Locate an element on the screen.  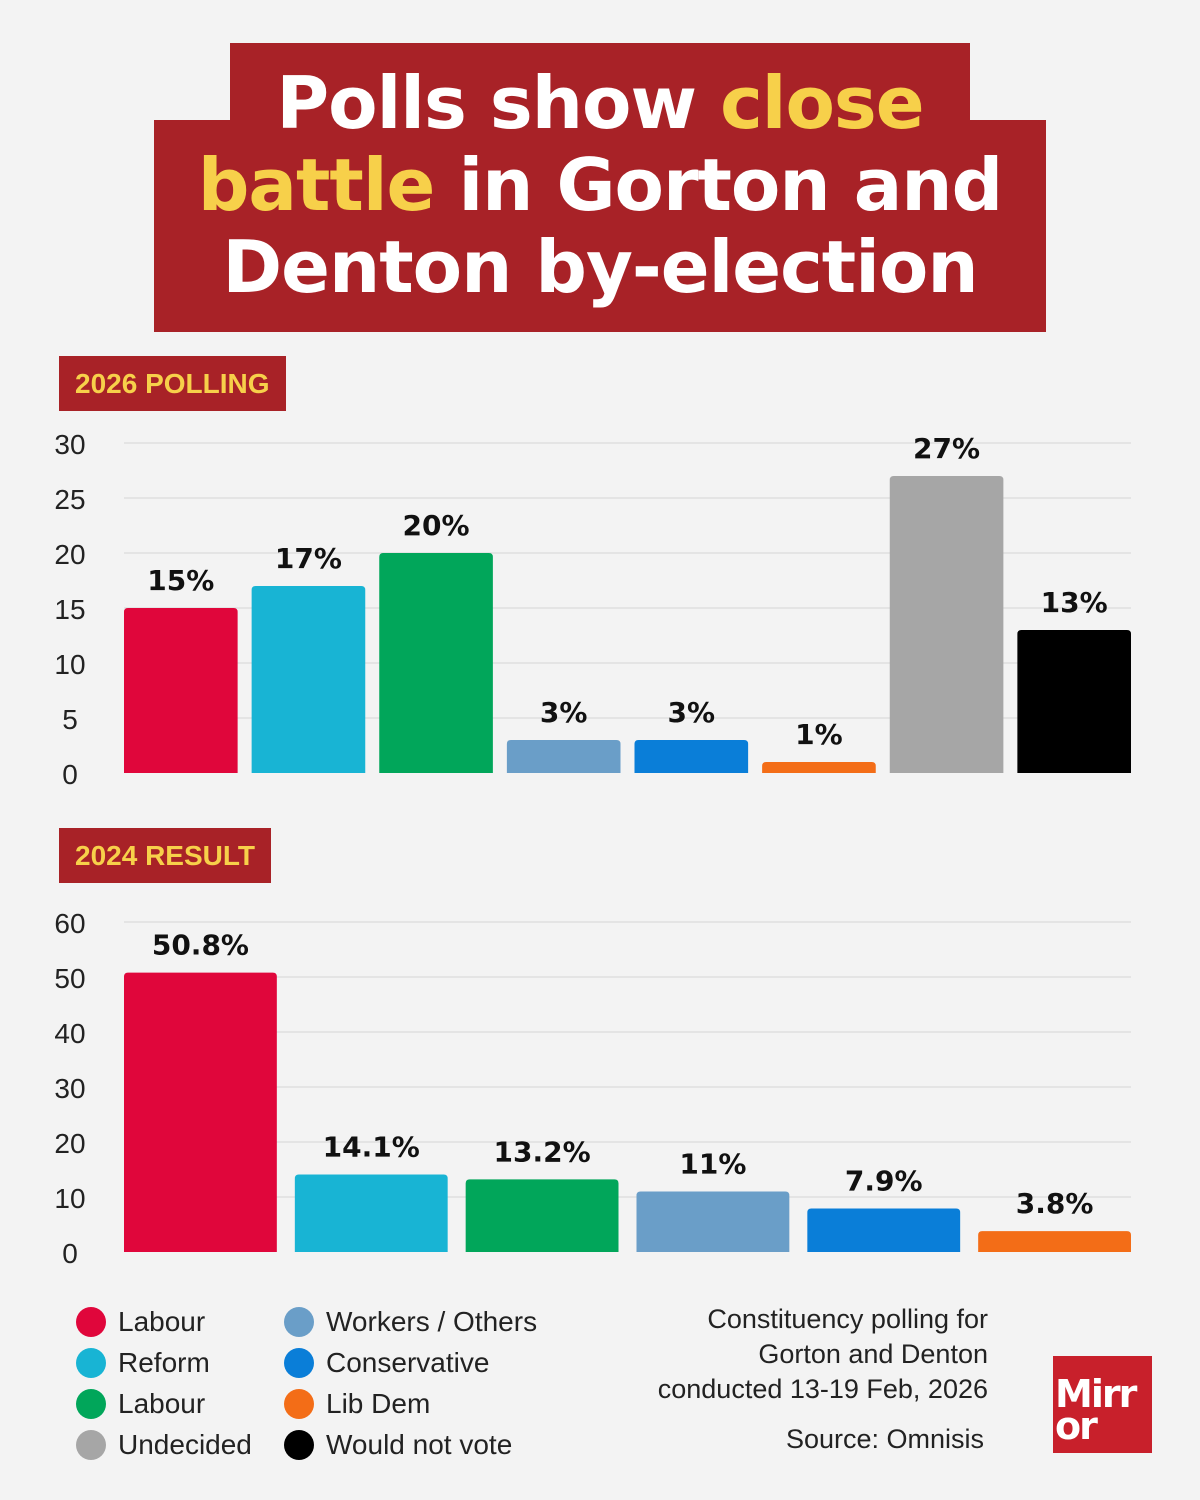
legend-label: Undecided is located at coordinates (185, 1444).